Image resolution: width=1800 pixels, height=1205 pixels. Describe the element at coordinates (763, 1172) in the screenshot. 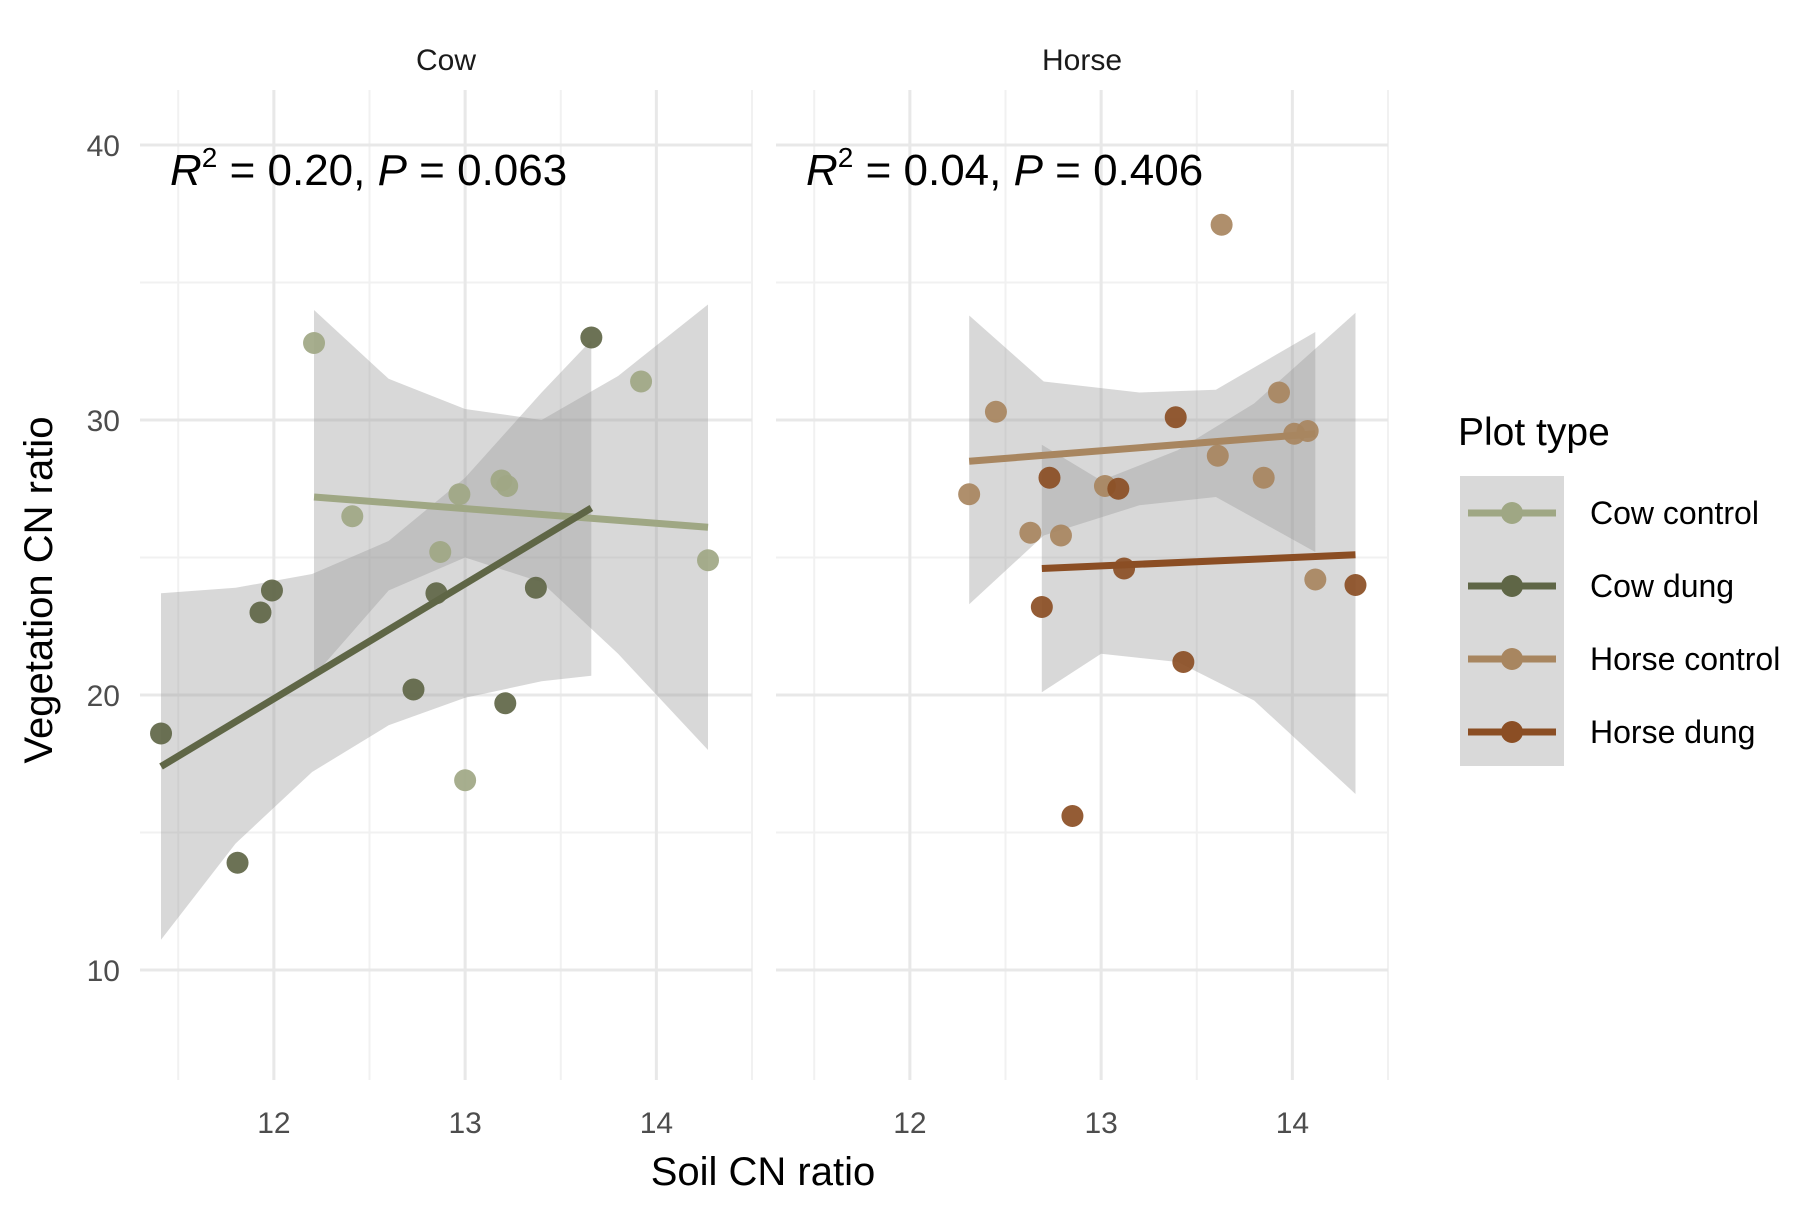

I see `x-axis-label: Soil CN ratio` at that location.